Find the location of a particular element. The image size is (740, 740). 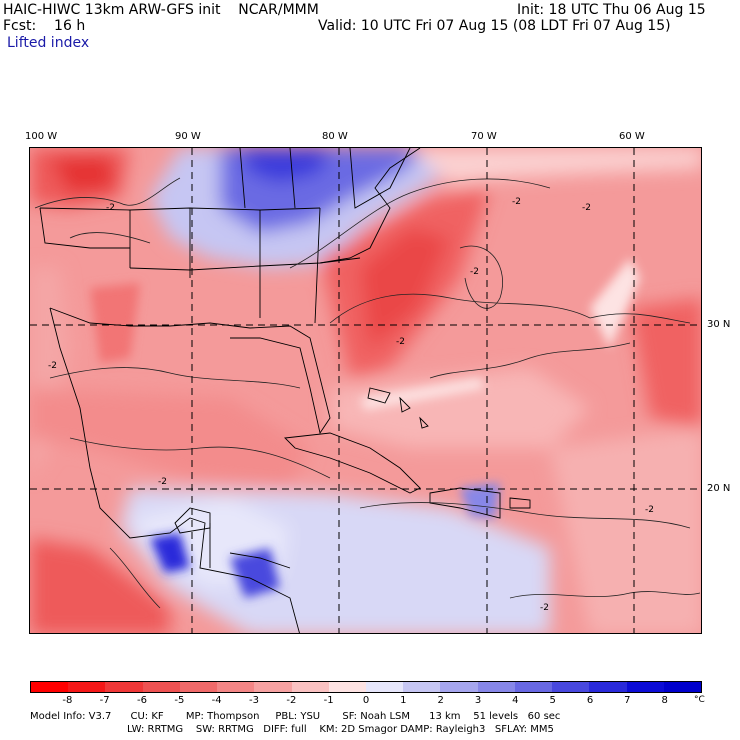

color-scale-tick: -1 is located at coordinates (328, 700).